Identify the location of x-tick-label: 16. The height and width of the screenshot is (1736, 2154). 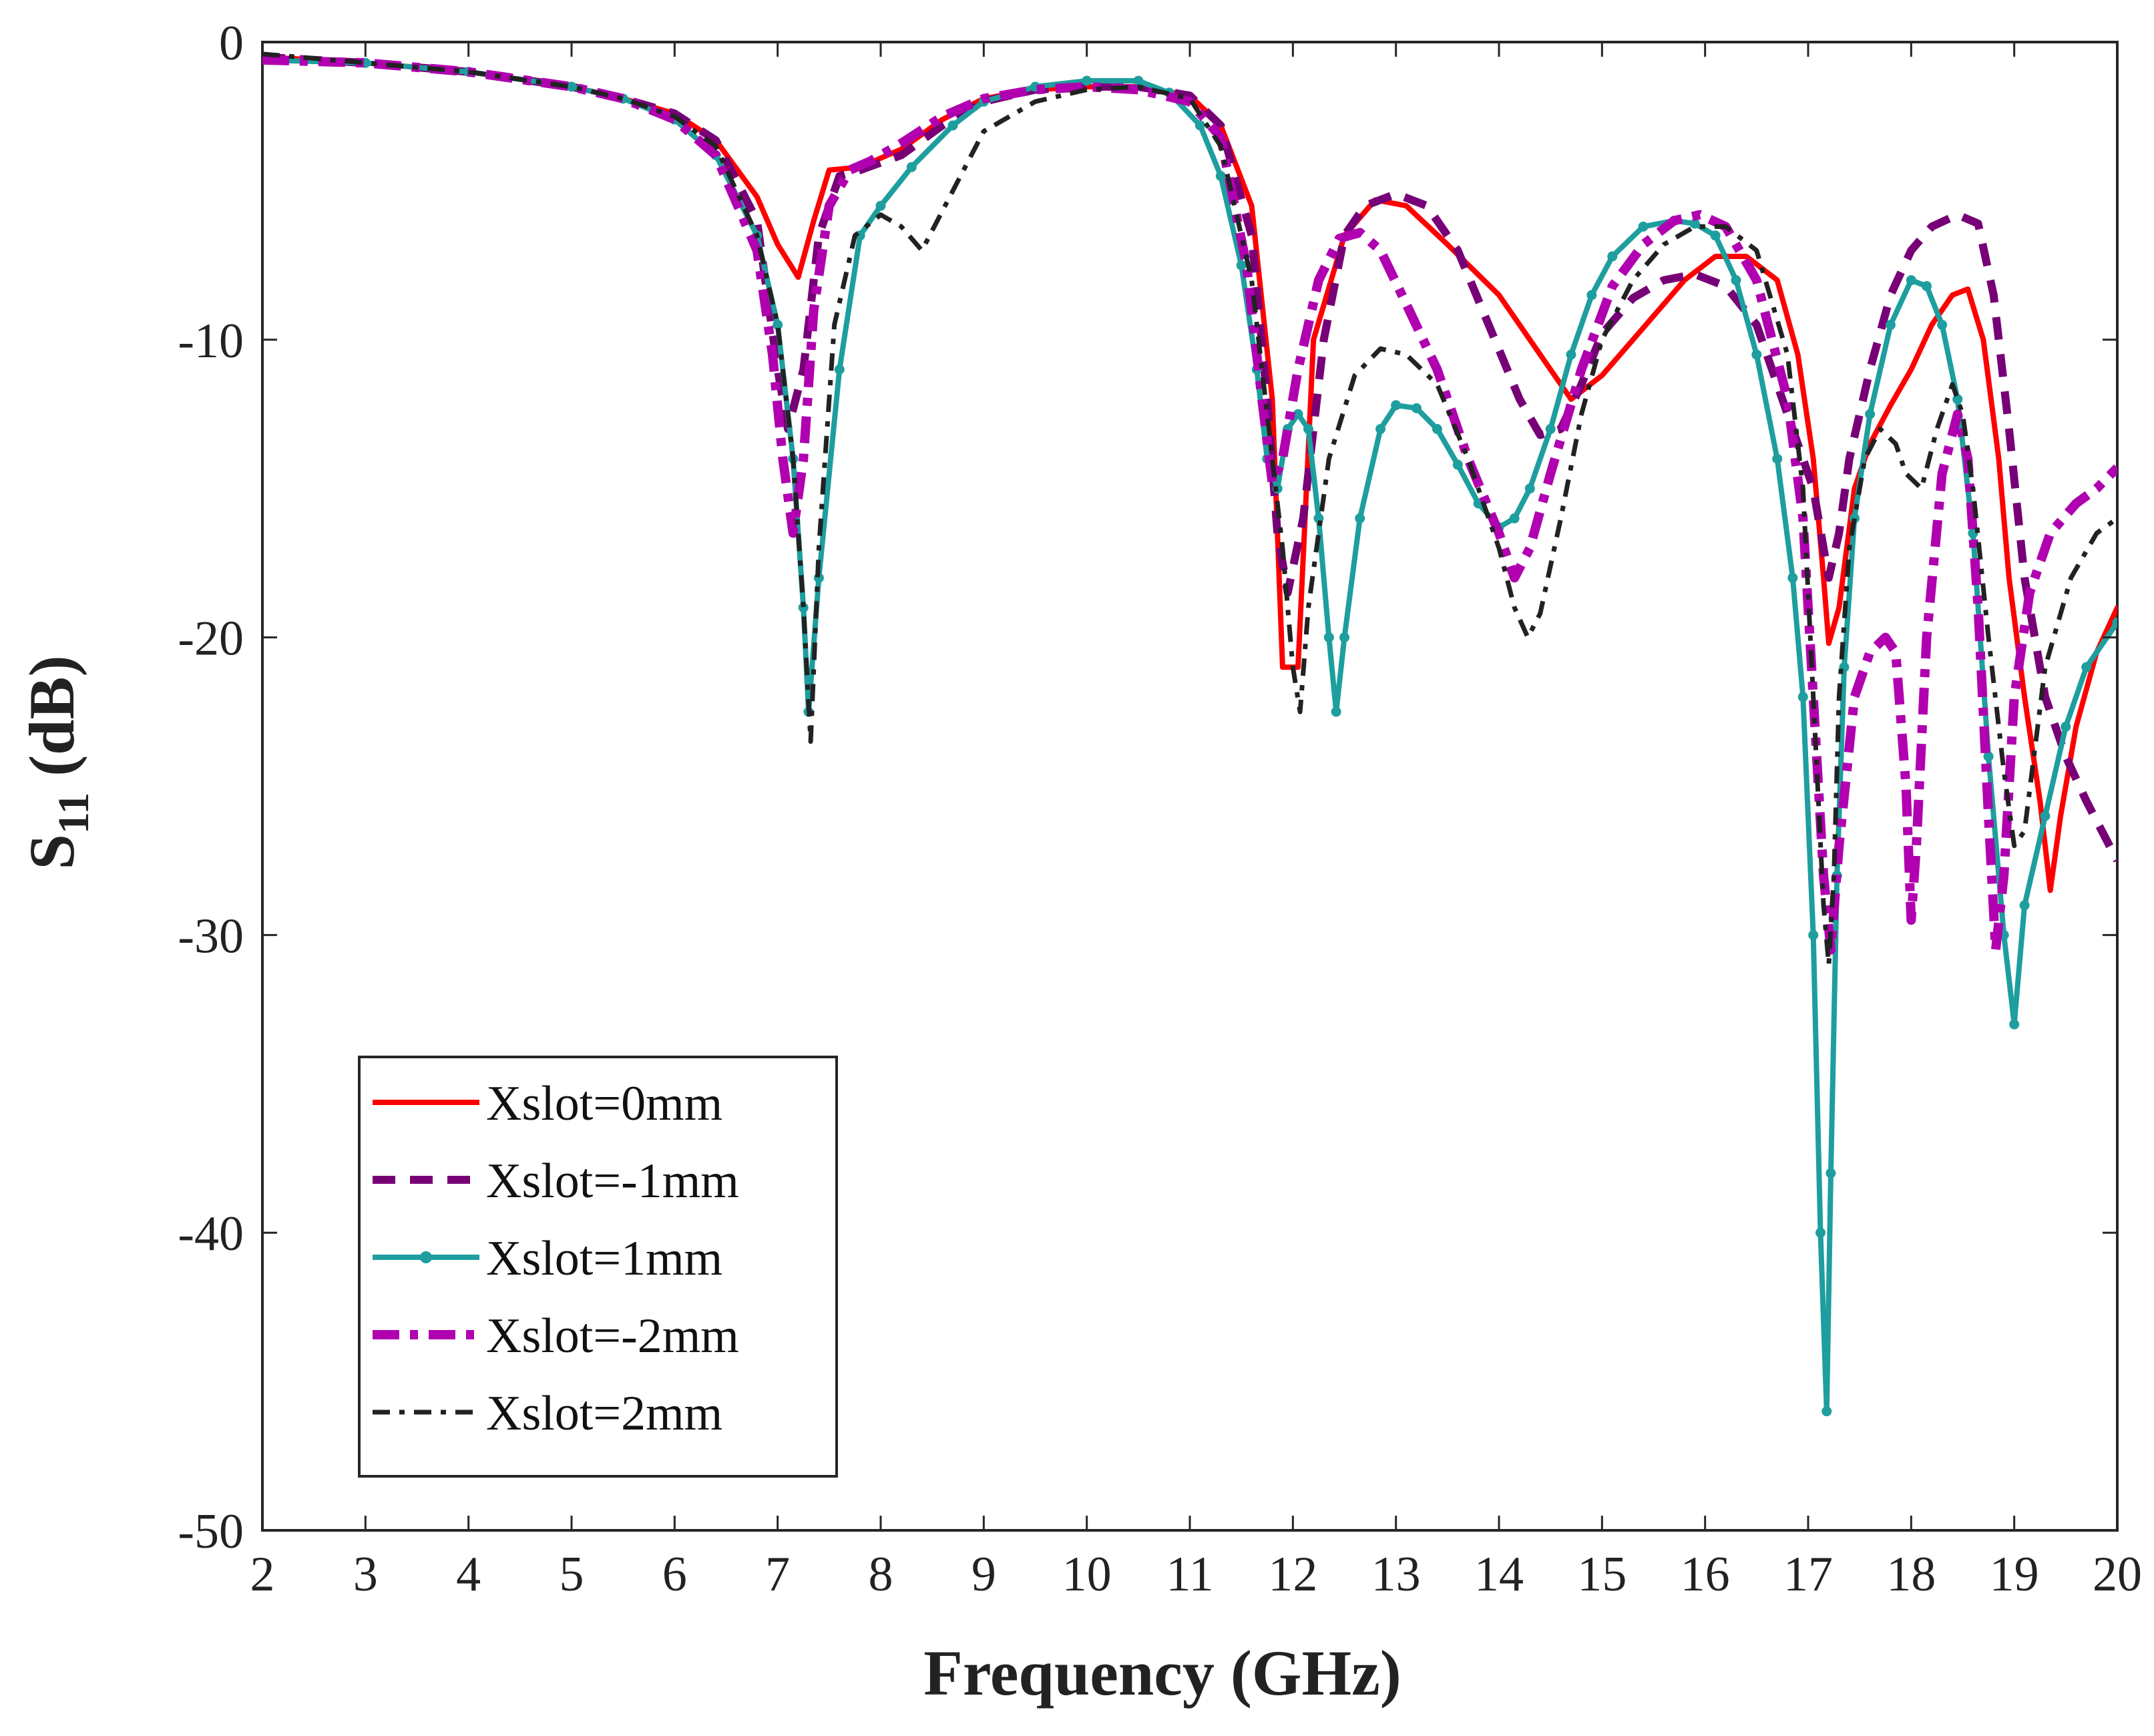
(1705, 1574).